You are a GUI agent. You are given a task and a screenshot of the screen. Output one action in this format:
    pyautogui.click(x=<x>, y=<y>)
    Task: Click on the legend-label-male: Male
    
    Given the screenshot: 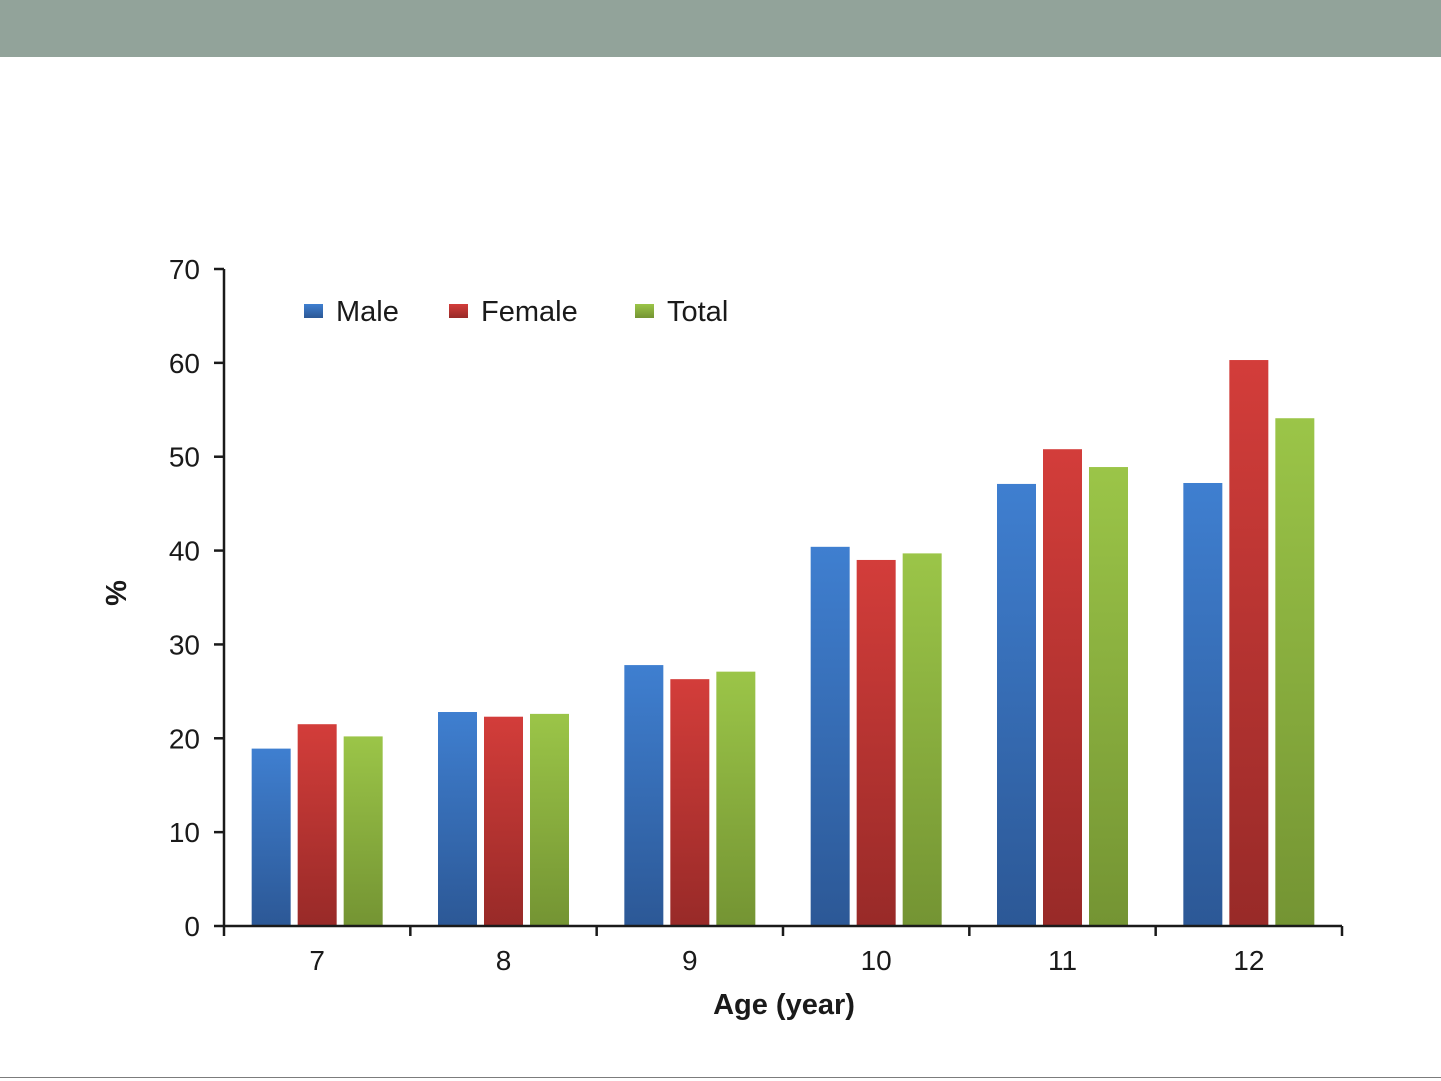 What is the action you would take?
    pyautogui.click(x=367, y=312)
    